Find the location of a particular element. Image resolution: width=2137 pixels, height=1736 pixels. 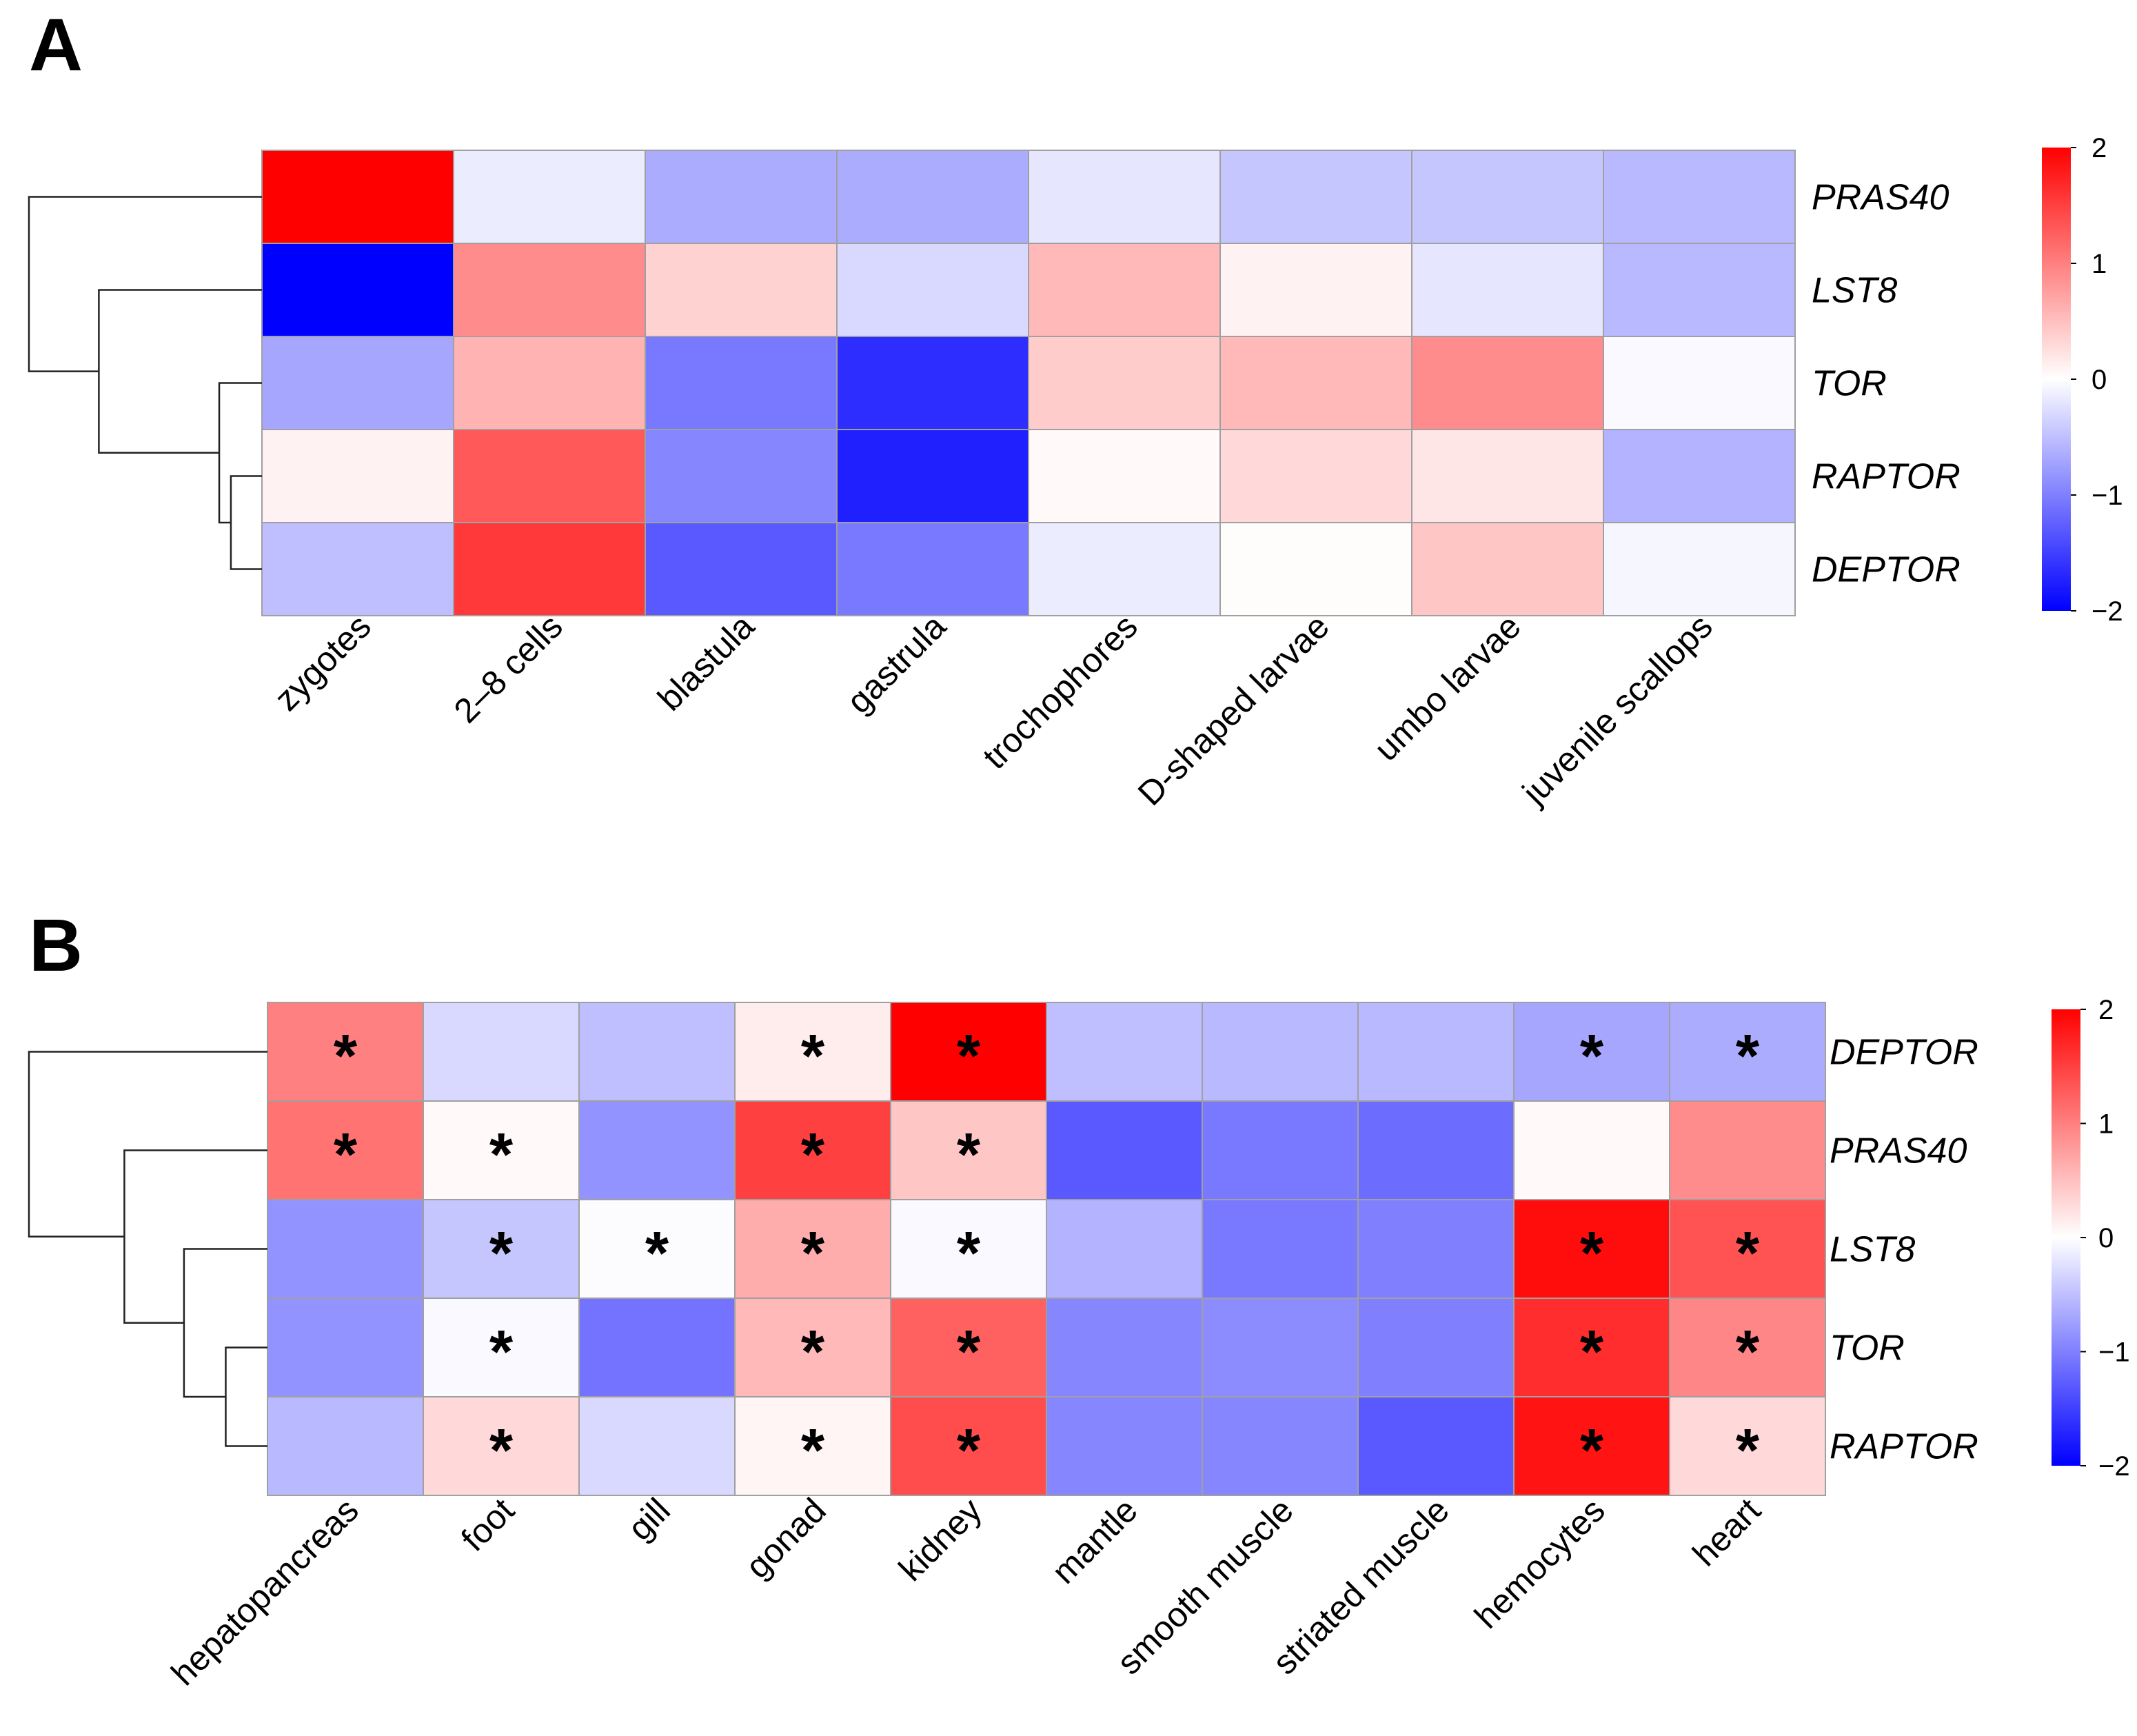

column-label: heart is located at coordinates (1726, 1532).